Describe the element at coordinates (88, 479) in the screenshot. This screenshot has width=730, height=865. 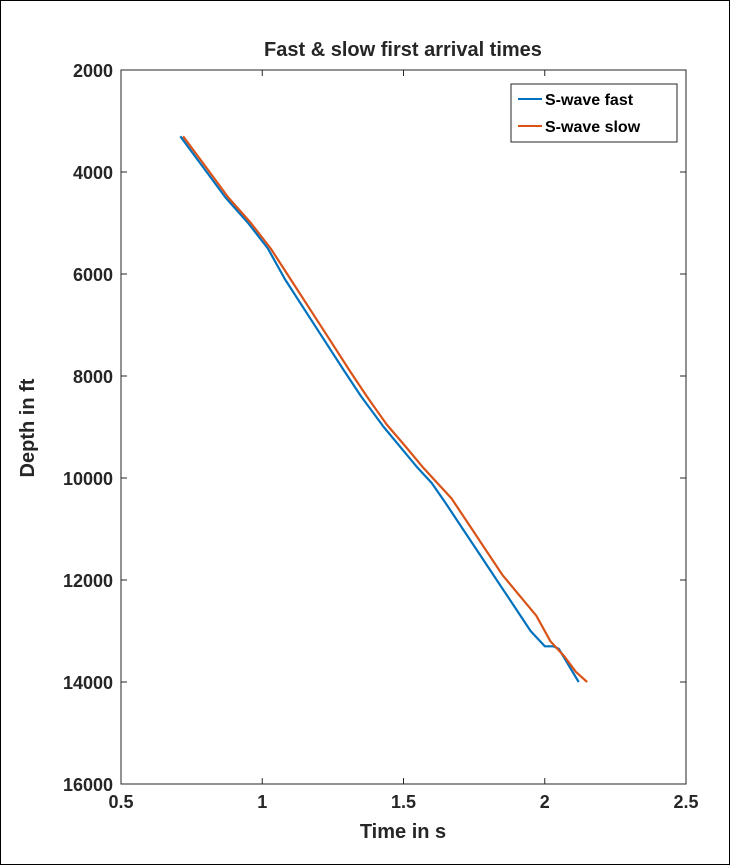
I see `y-tick-label: 10000` at that location.